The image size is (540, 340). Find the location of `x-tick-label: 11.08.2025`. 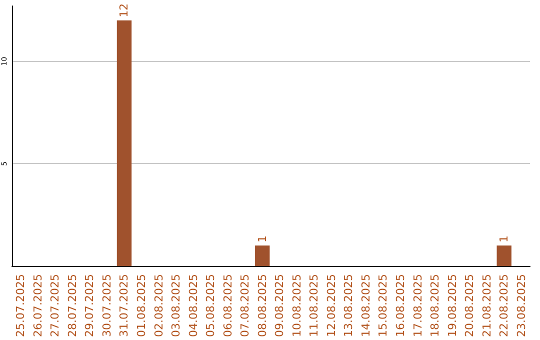

x-tick-label: 11.08.2025 is located at coordinates (314, 306).